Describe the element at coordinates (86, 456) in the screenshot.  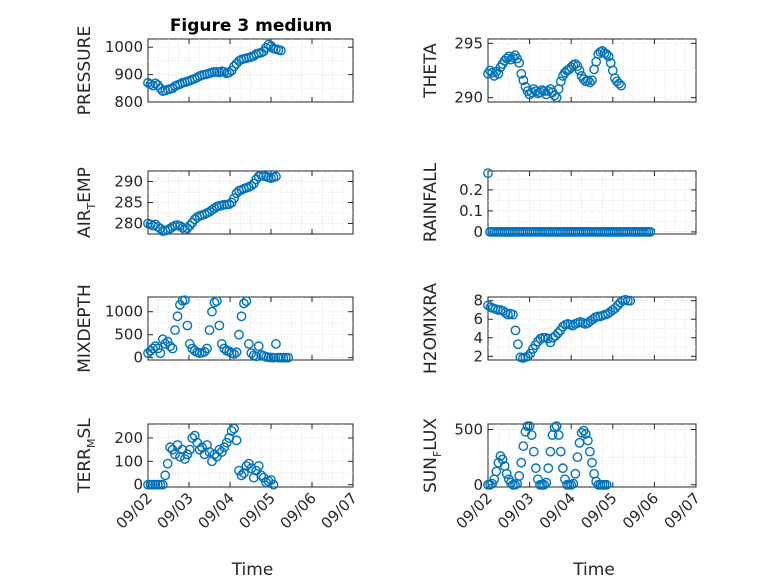
I see `y-axis-label: TERRMSL` at that location.